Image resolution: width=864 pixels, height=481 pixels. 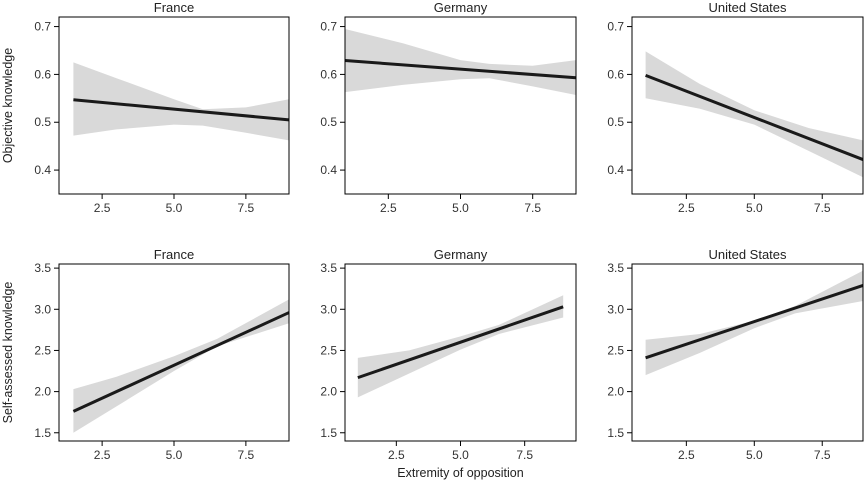 What do you see at coordinates (8, 105) in the screenshot?
I see `y-axis-label: Objective knowledge` at bounding box center [8, 105].